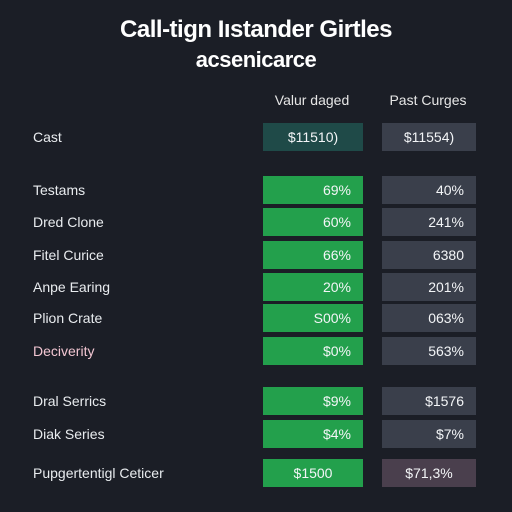 Image resolution: width=512 pixels, height=512 pixels. Describe the element at coordinates (313, 287) in the screenshot. I see `value-cell: 20%` at that location.